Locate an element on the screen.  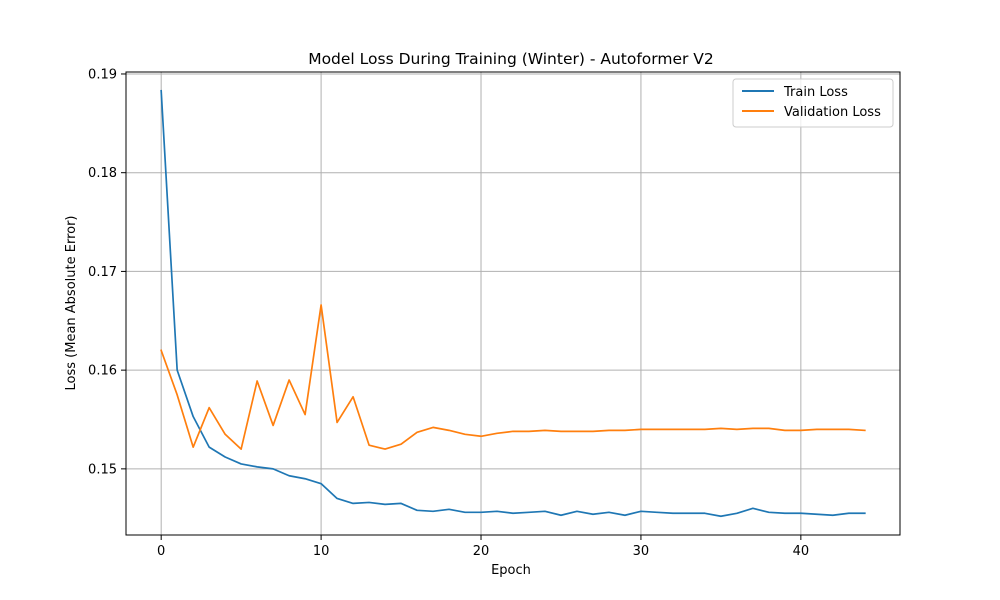
y-tick-label: 0.19 is located at coordinates (102, 74).